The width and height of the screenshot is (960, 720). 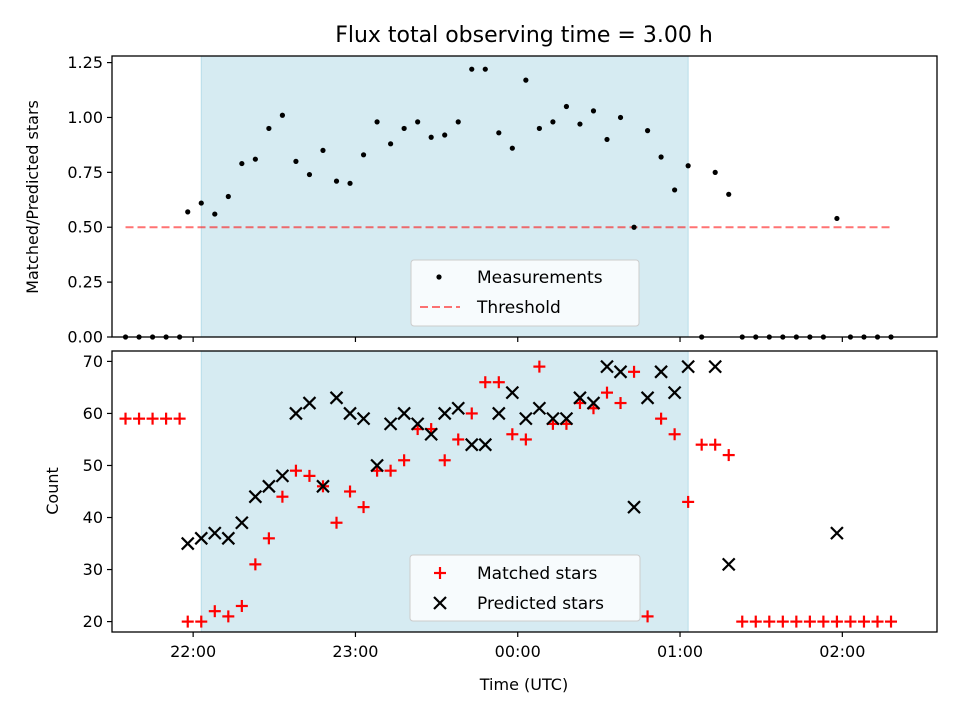 I want to click on ratio-y-tick-label: 0.50, so click(x=85, y=227).